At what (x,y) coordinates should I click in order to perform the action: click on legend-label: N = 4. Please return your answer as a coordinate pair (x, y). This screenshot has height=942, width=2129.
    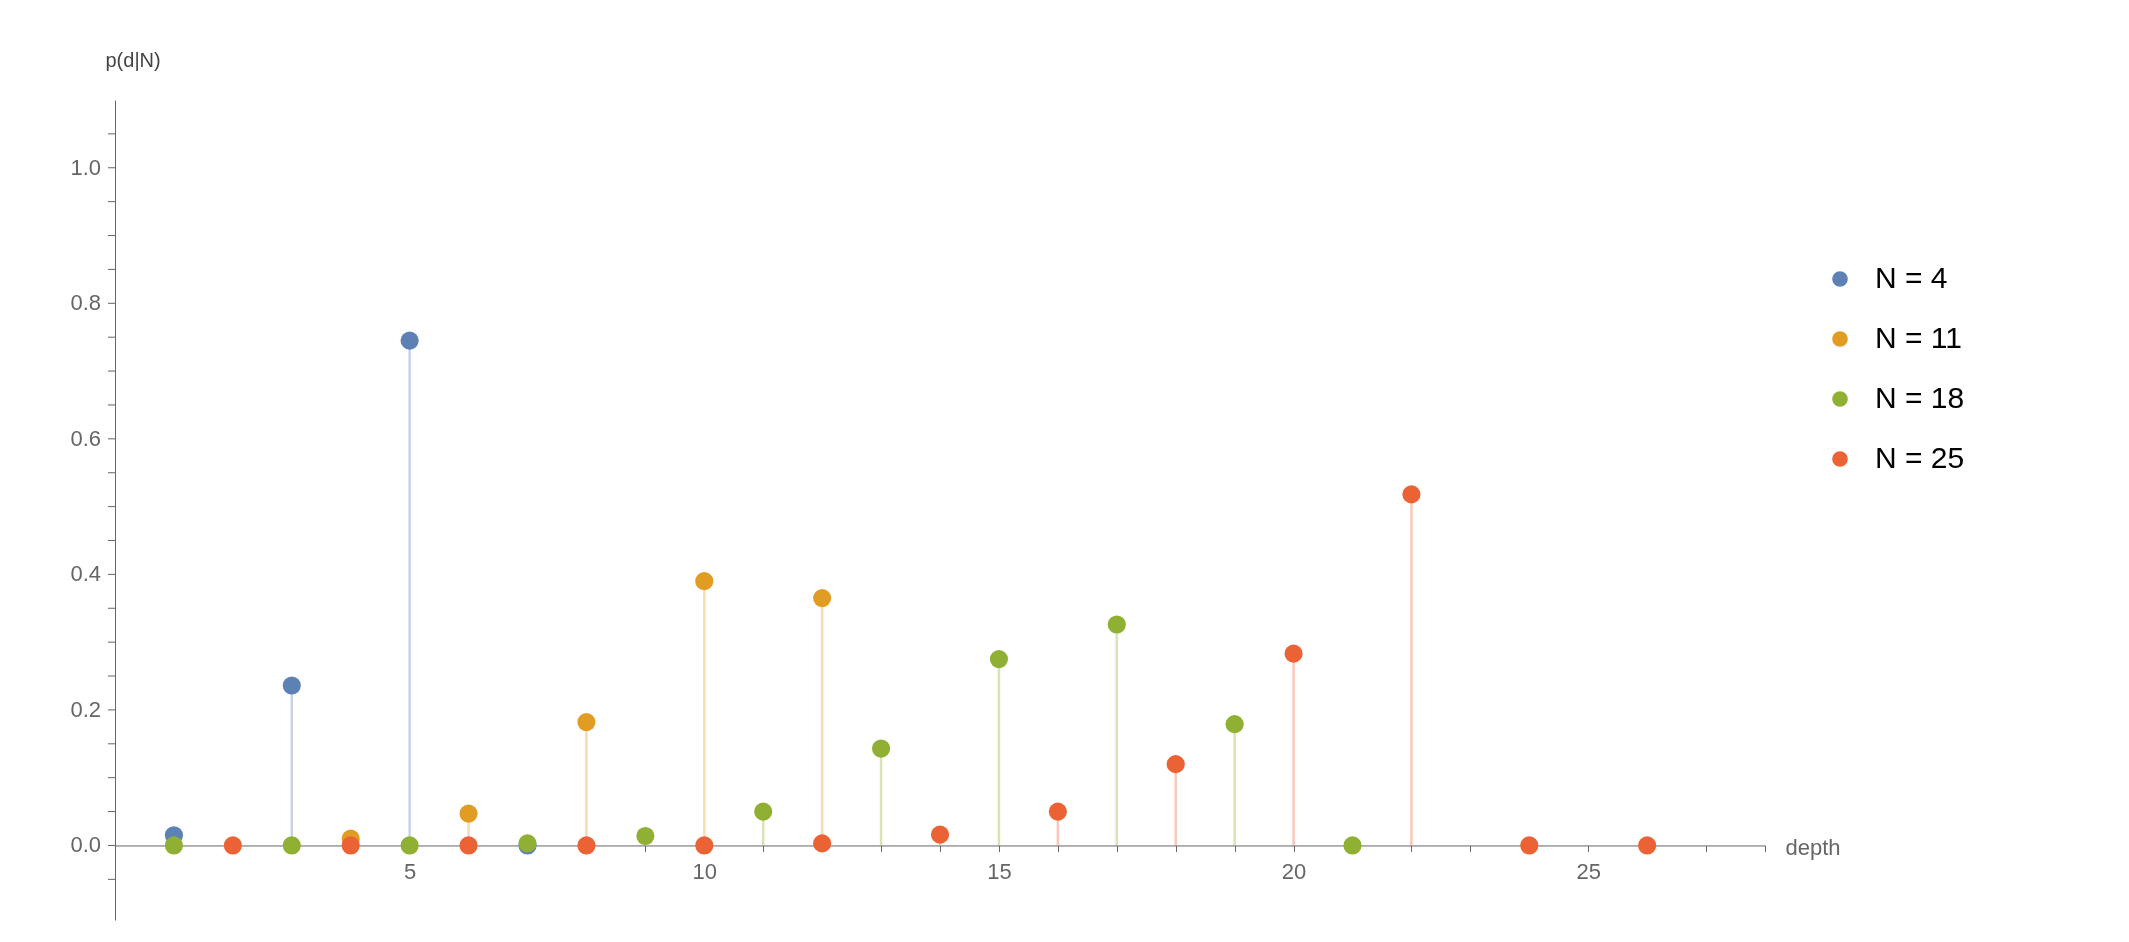
    Looking at the image, I should click on (1911, 277).